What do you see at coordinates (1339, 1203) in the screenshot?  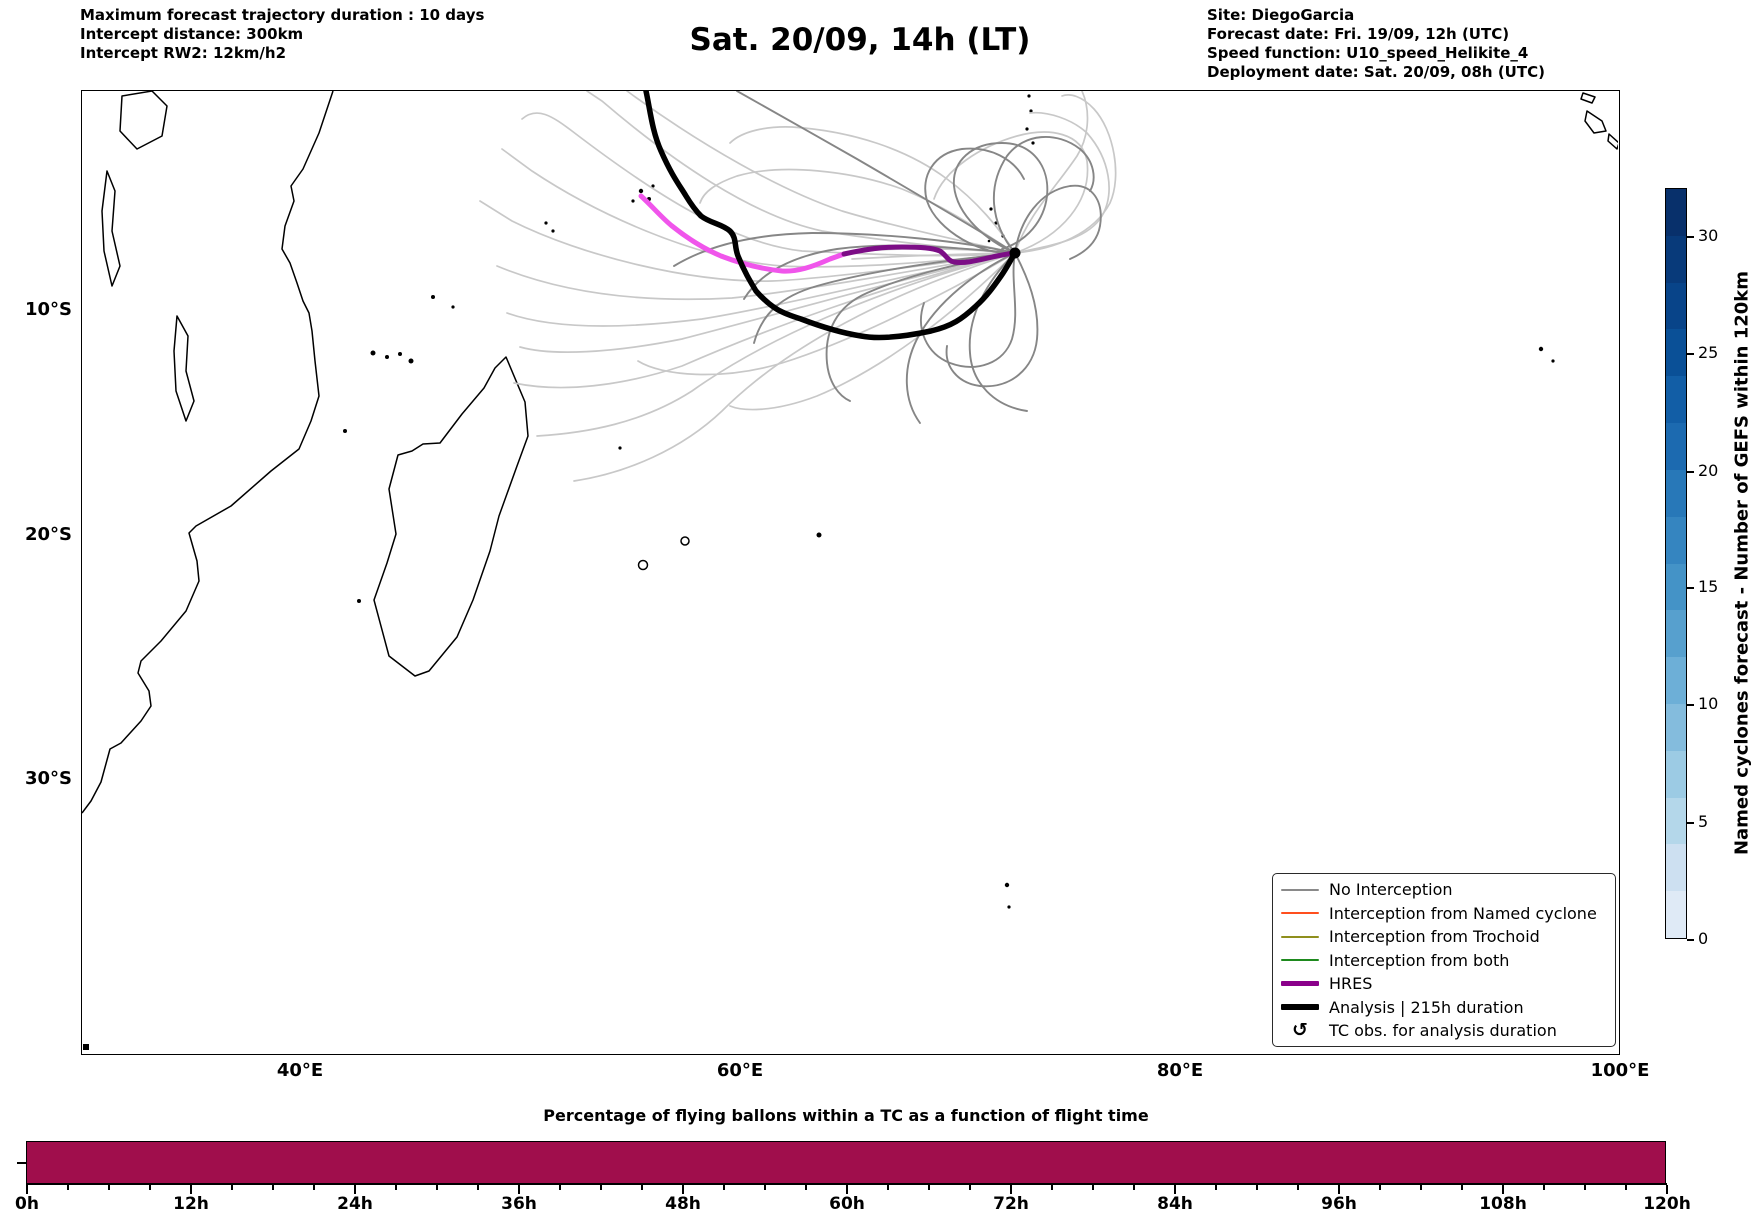 I see `btick-96h: 96h` at bounding box center [1339, 1203].